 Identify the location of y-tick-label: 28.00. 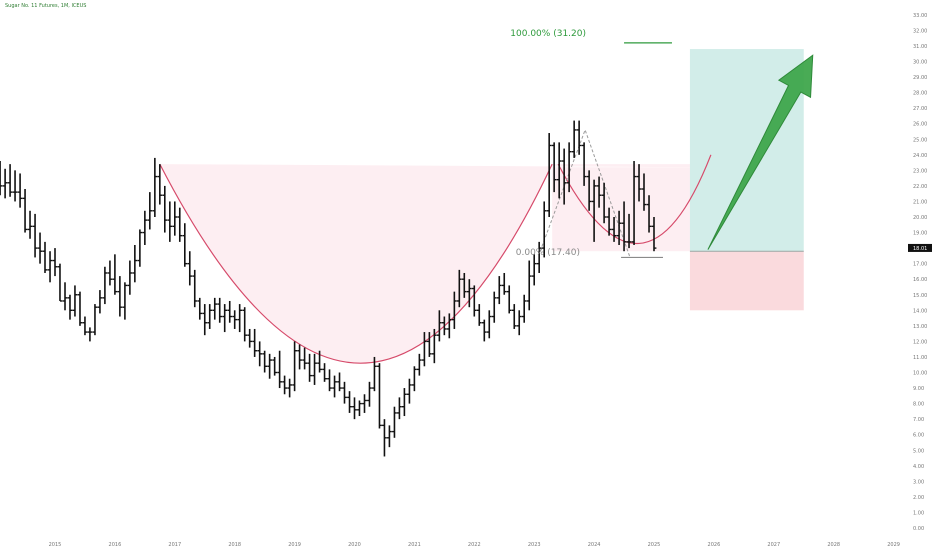
(920, 94).